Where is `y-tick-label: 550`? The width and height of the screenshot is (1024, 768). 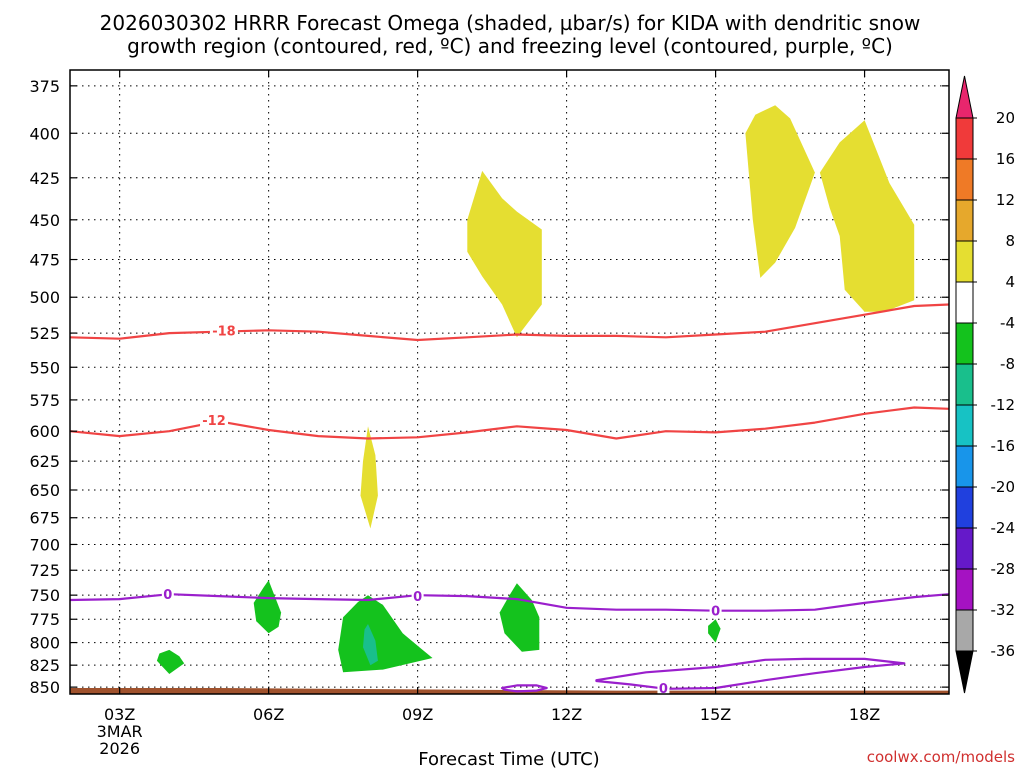
y-tick-label: 550 is located at coordinates (44, 367).